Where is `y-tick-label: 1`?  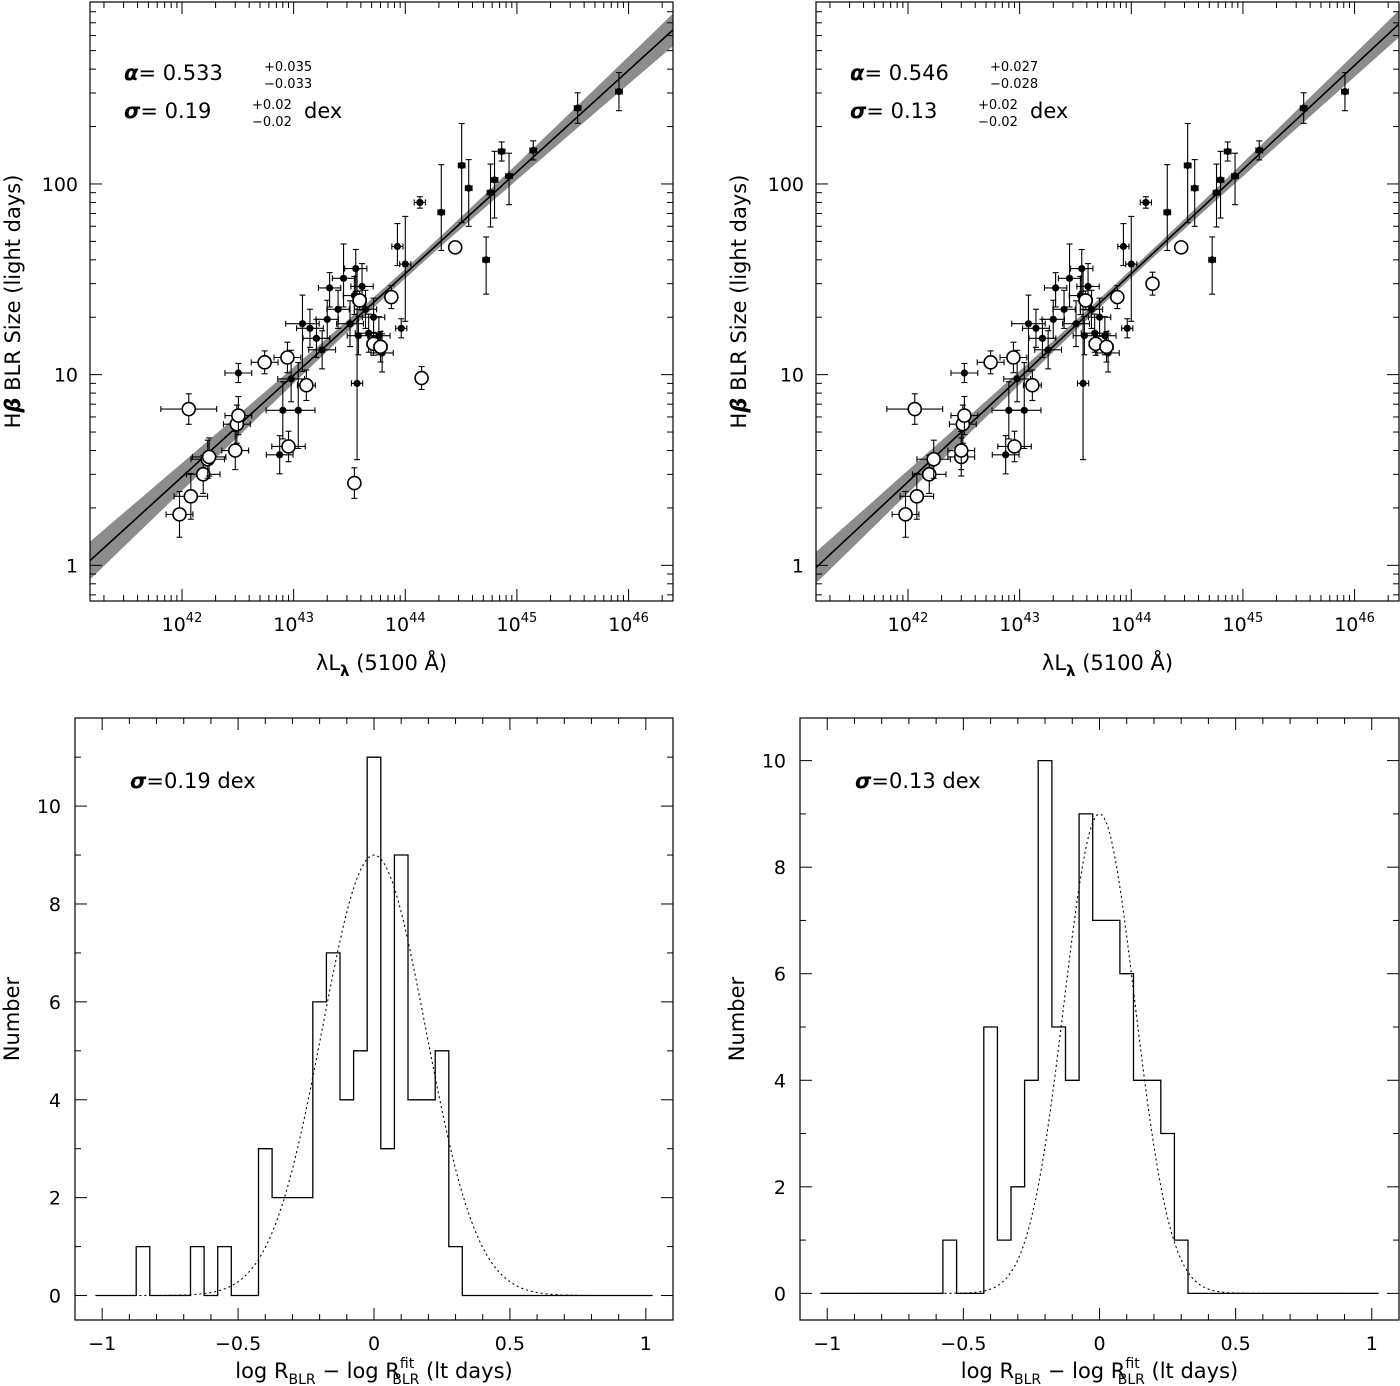 y-tick-label: 1 is located at coordinates (72, 566).